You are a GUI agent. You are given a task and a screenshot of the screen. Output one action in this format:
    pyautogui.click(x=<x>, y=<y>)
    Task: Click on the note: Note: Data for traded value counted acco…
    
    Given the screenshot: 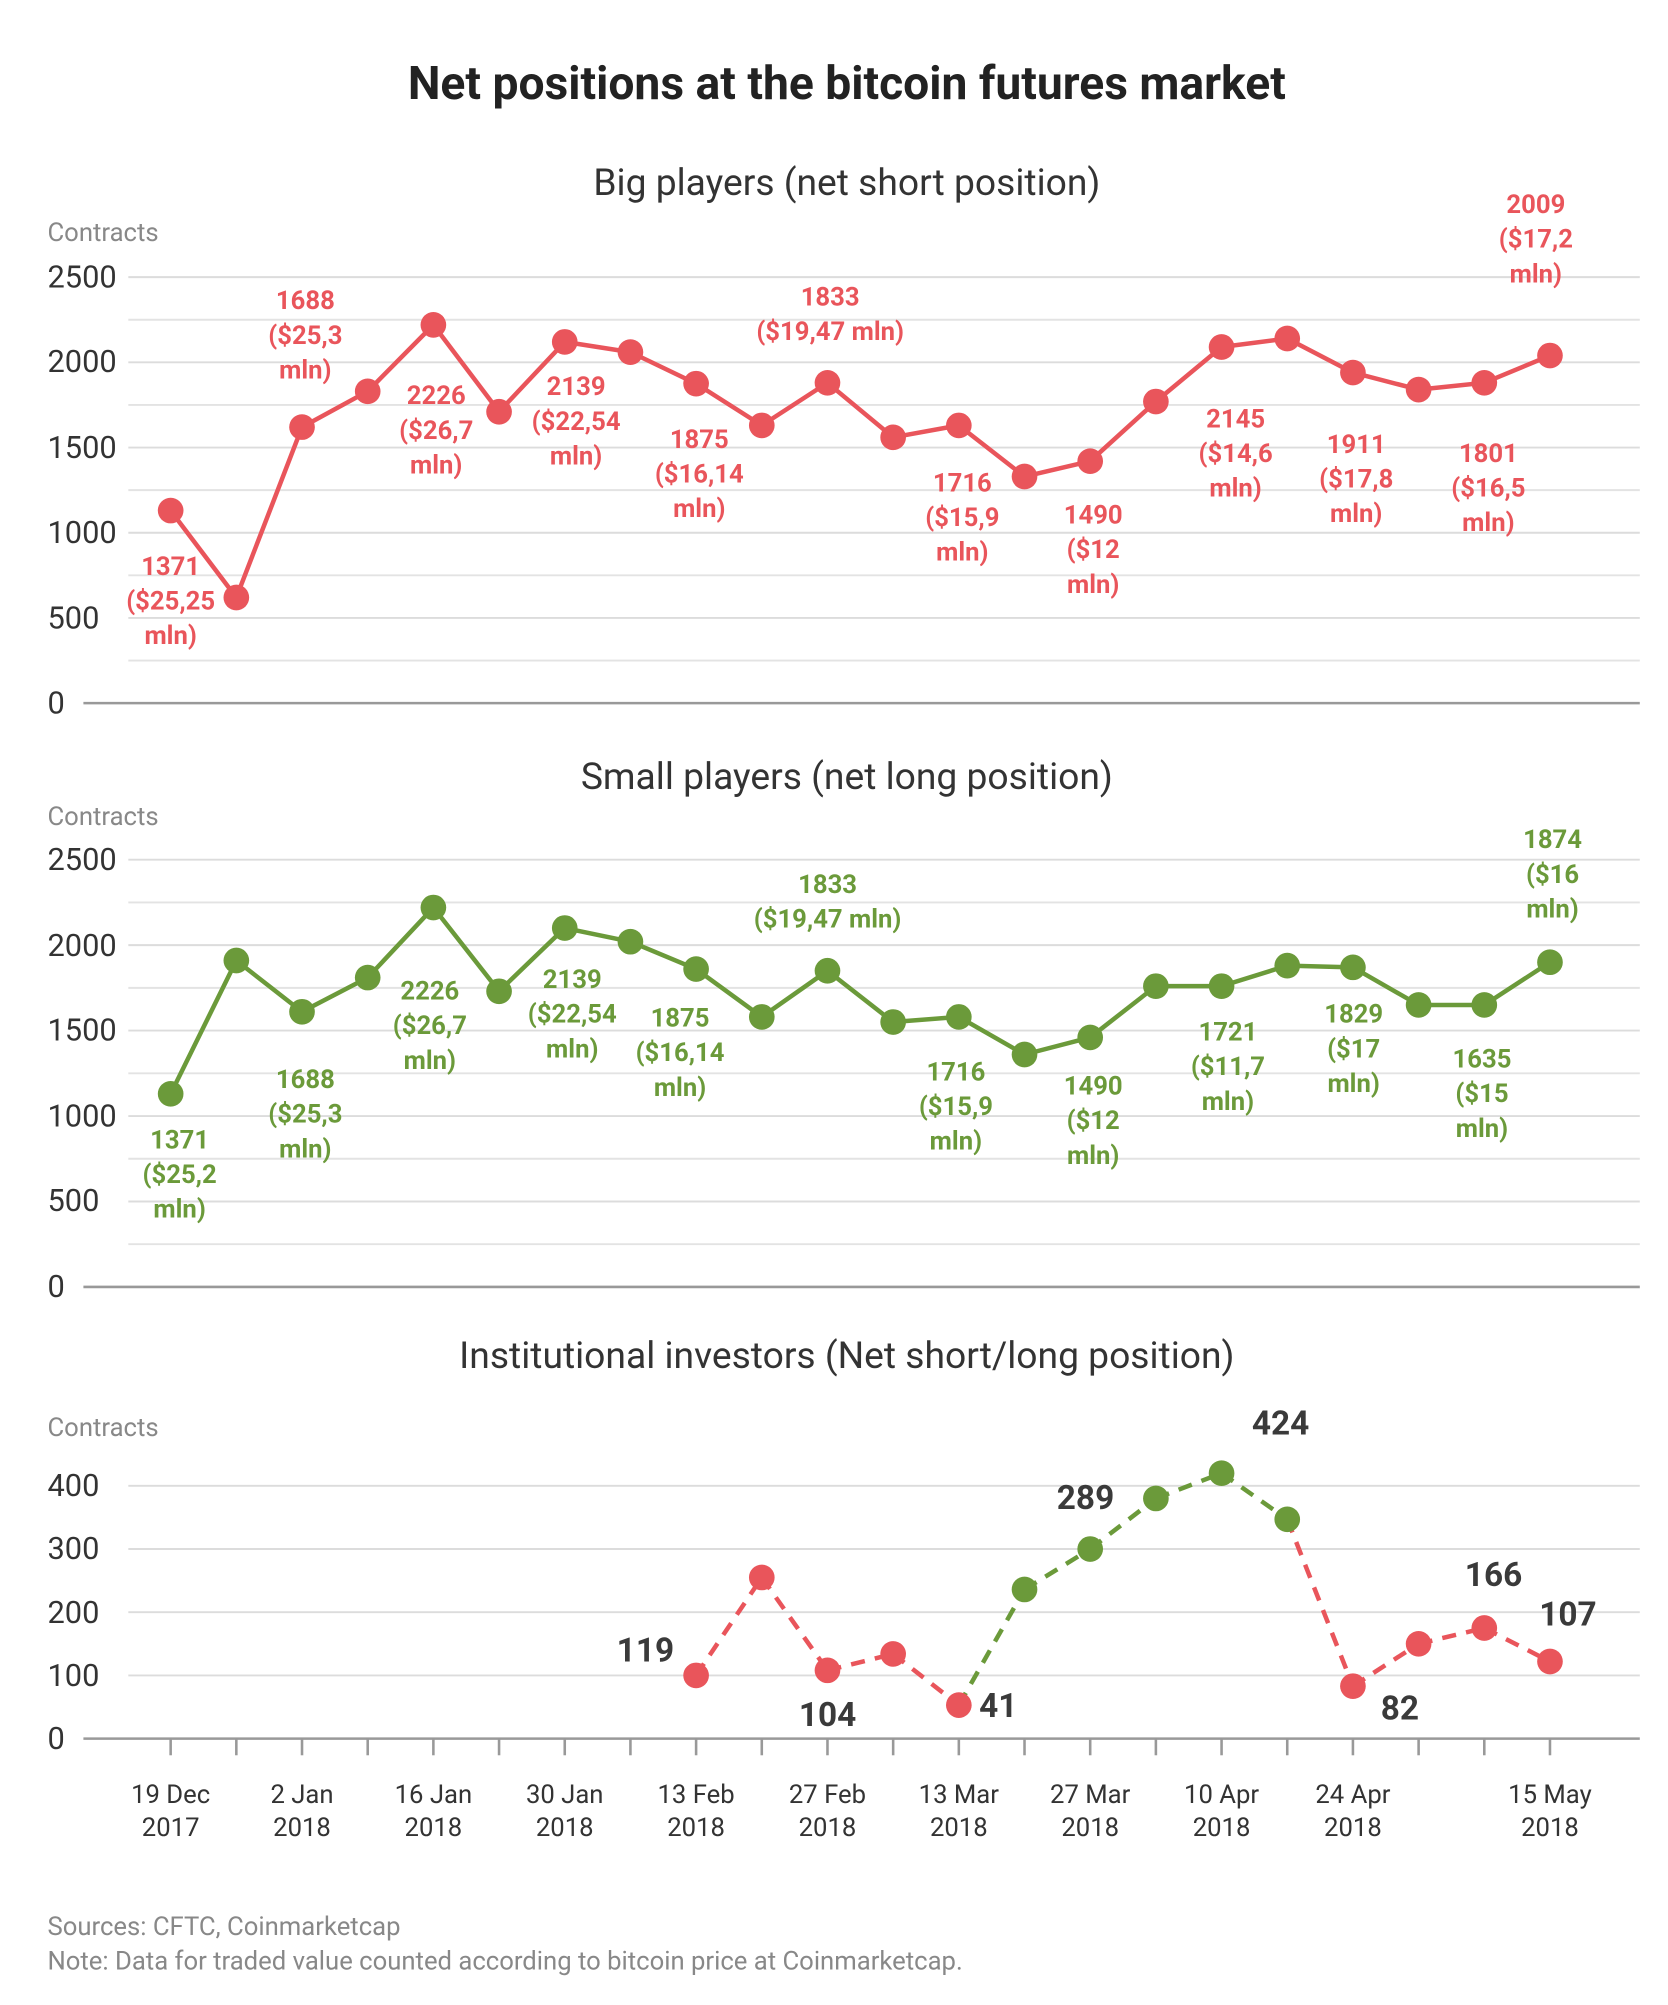 What is the action you would take?
    pyautogui.click(x=505, y=1960)
    